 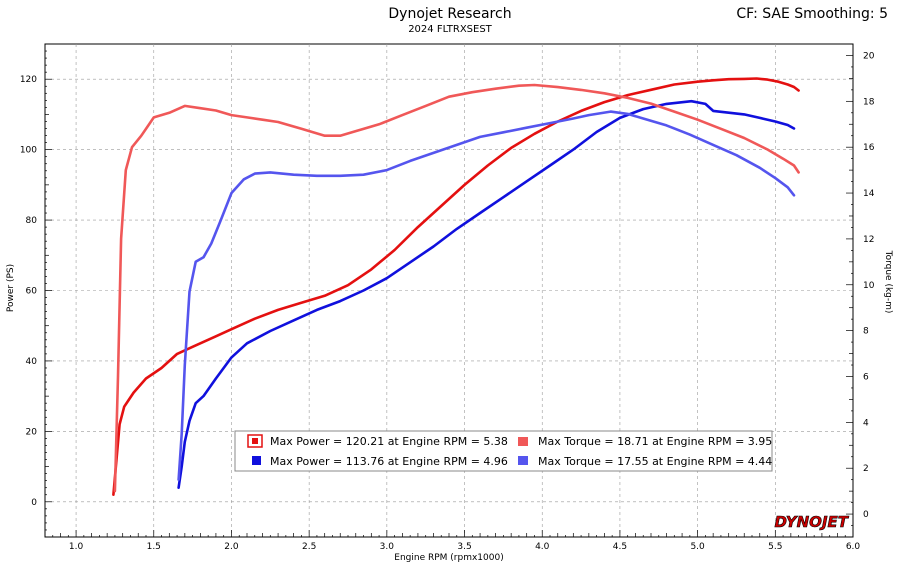 I want to click on y2-tick-label: 0, so click(x=866, y=515).